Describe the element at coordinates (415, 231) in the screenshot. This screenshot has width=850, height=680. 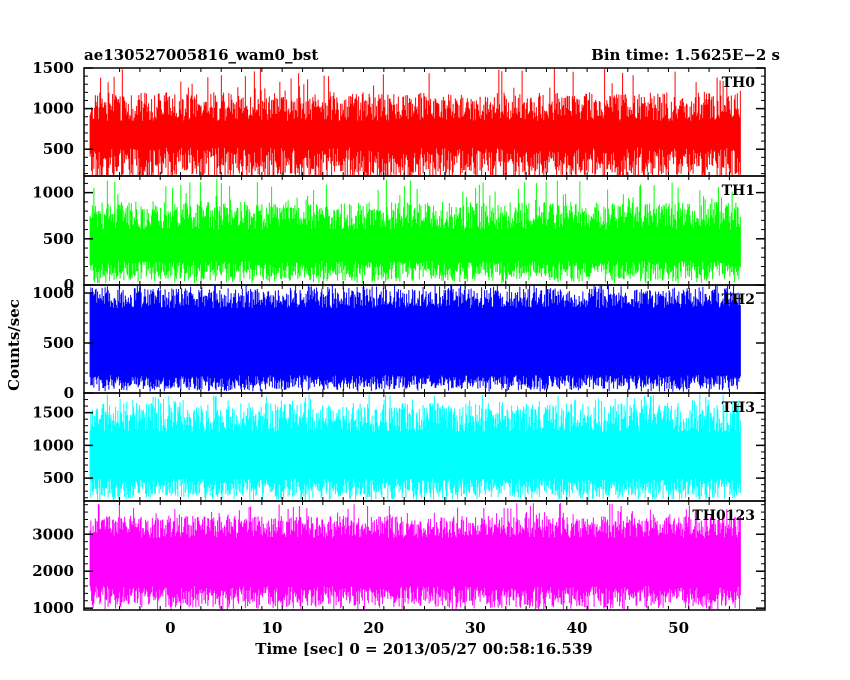
I see `series-th1` at that location.